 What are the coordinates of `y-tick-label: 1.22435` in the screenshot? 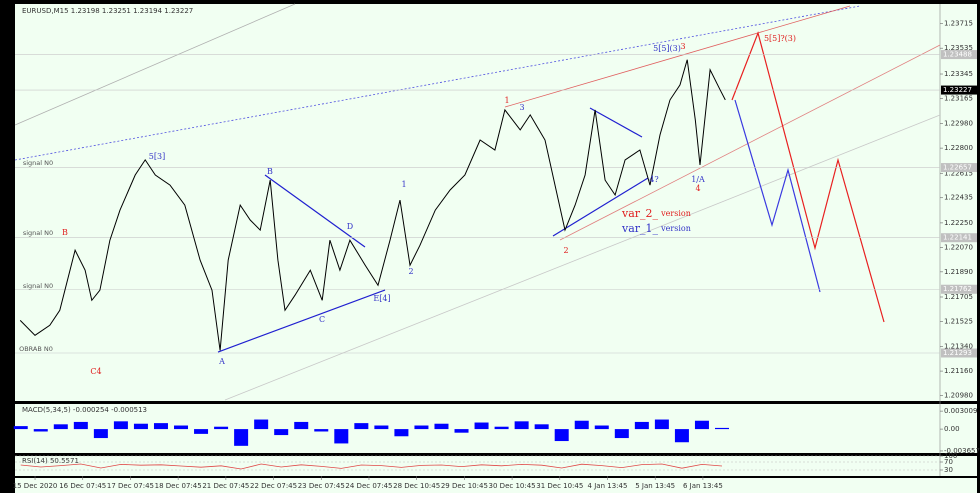 It's located at (958, 198).